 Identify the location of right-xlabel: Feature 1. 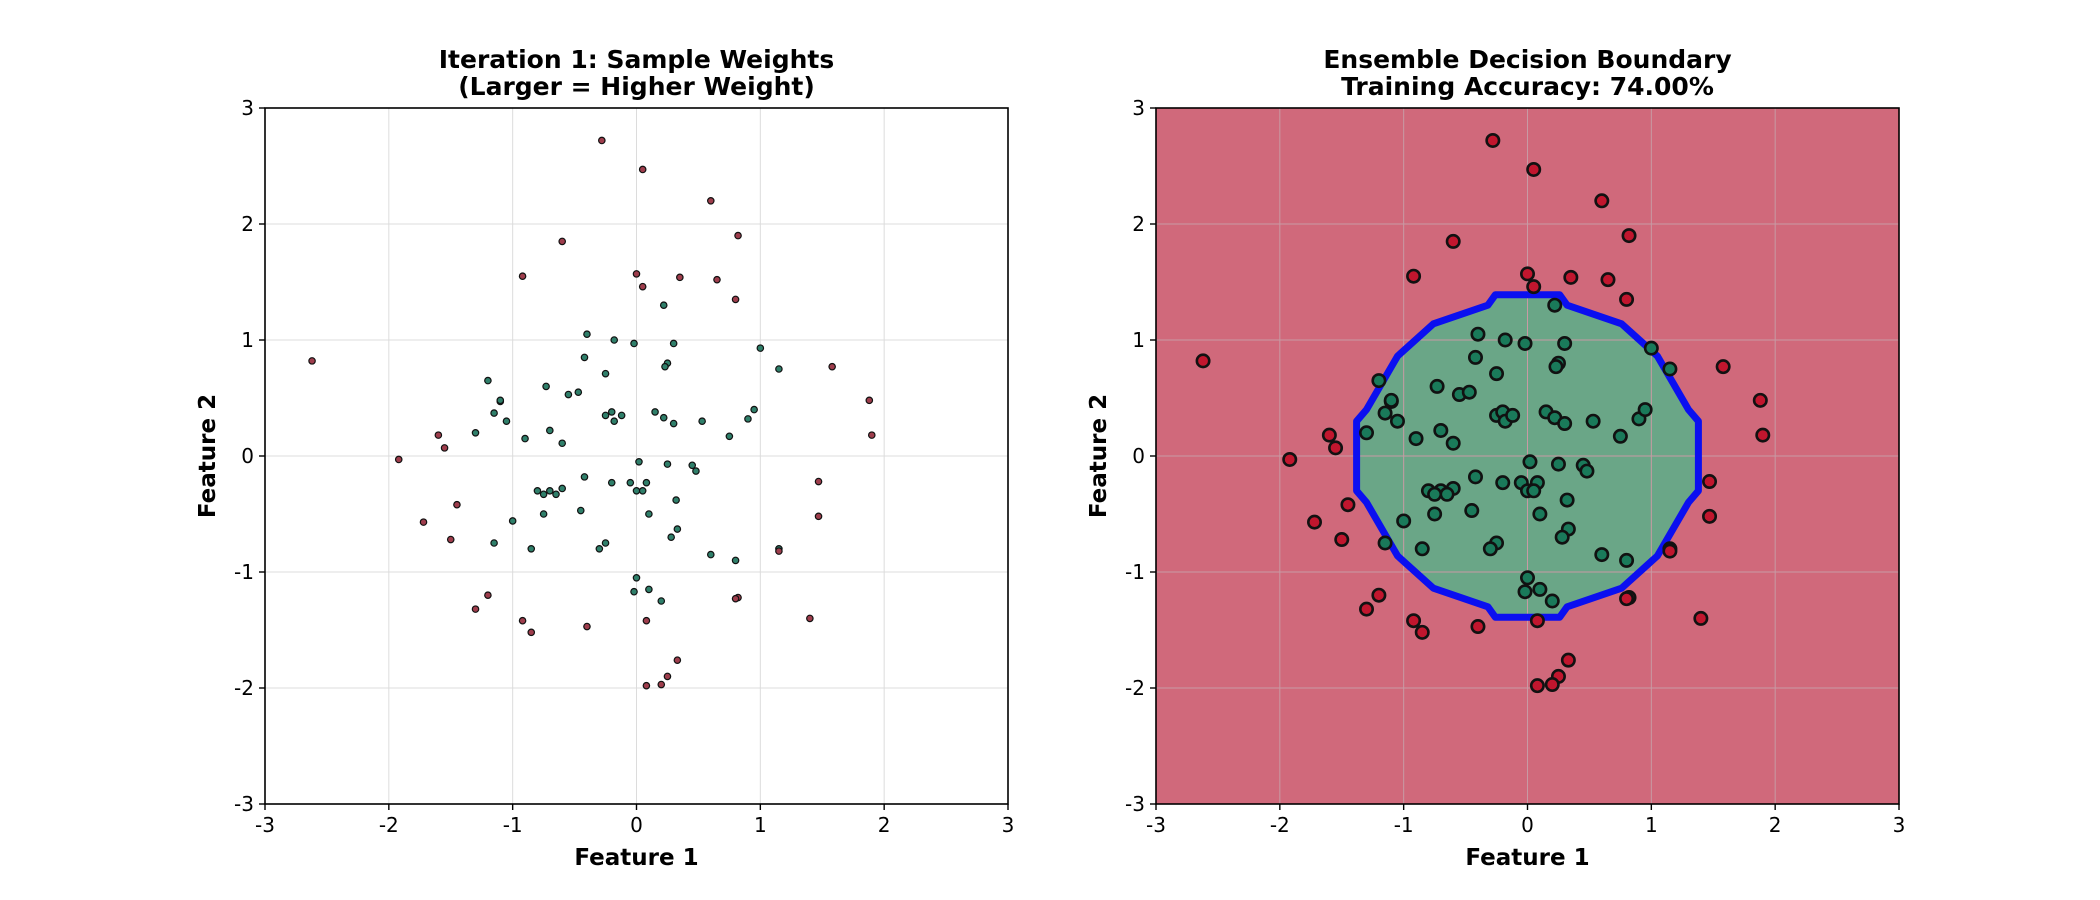
(1527, 858).